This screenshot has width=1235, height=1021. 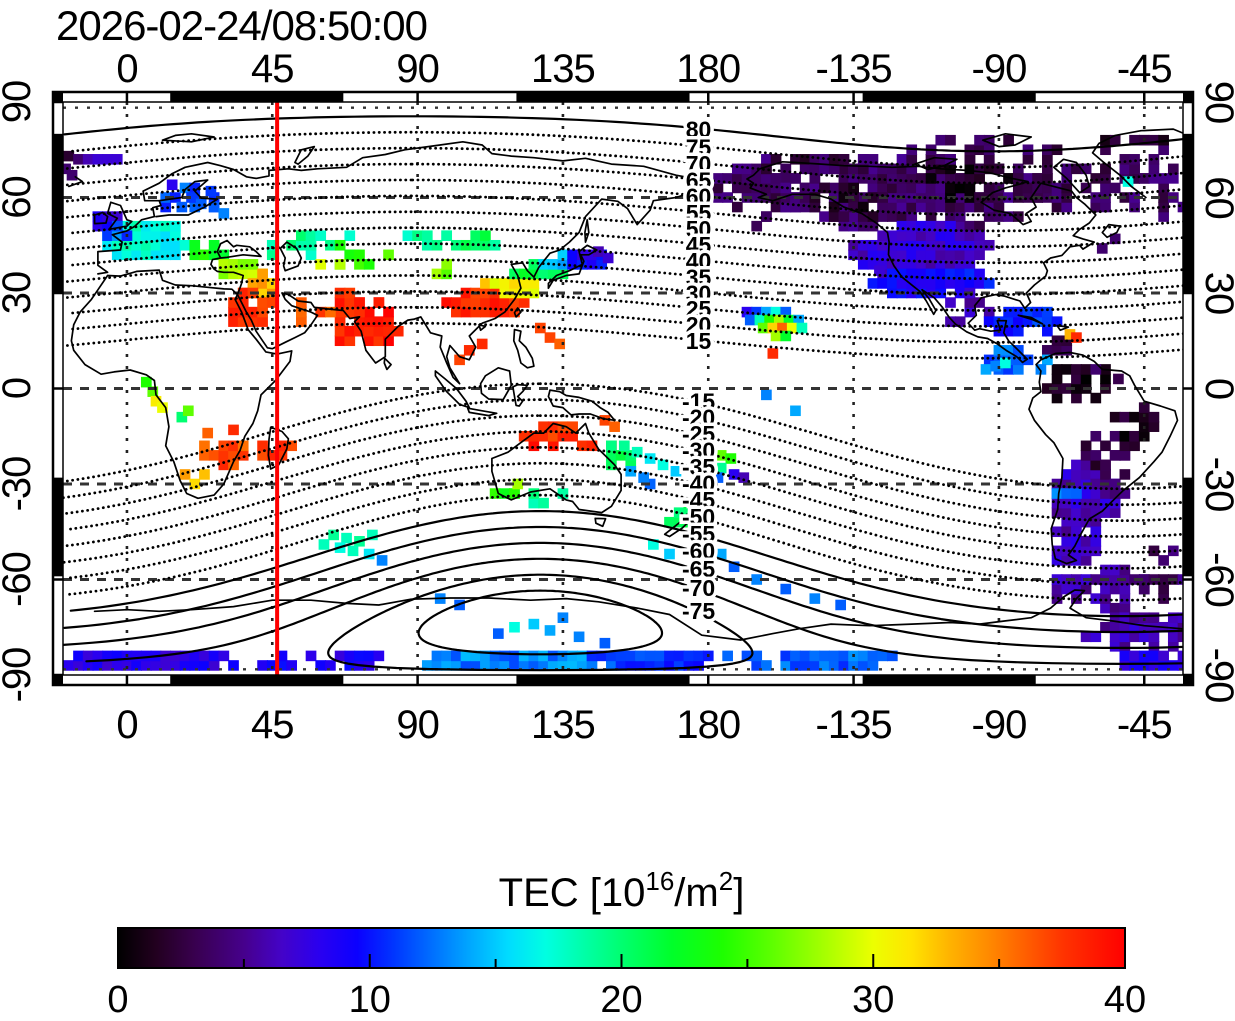 What do you see at coordinates (699, 245) in the screenshot?
I see `mag-contour-label: 45` at bounding box center [699, 245].